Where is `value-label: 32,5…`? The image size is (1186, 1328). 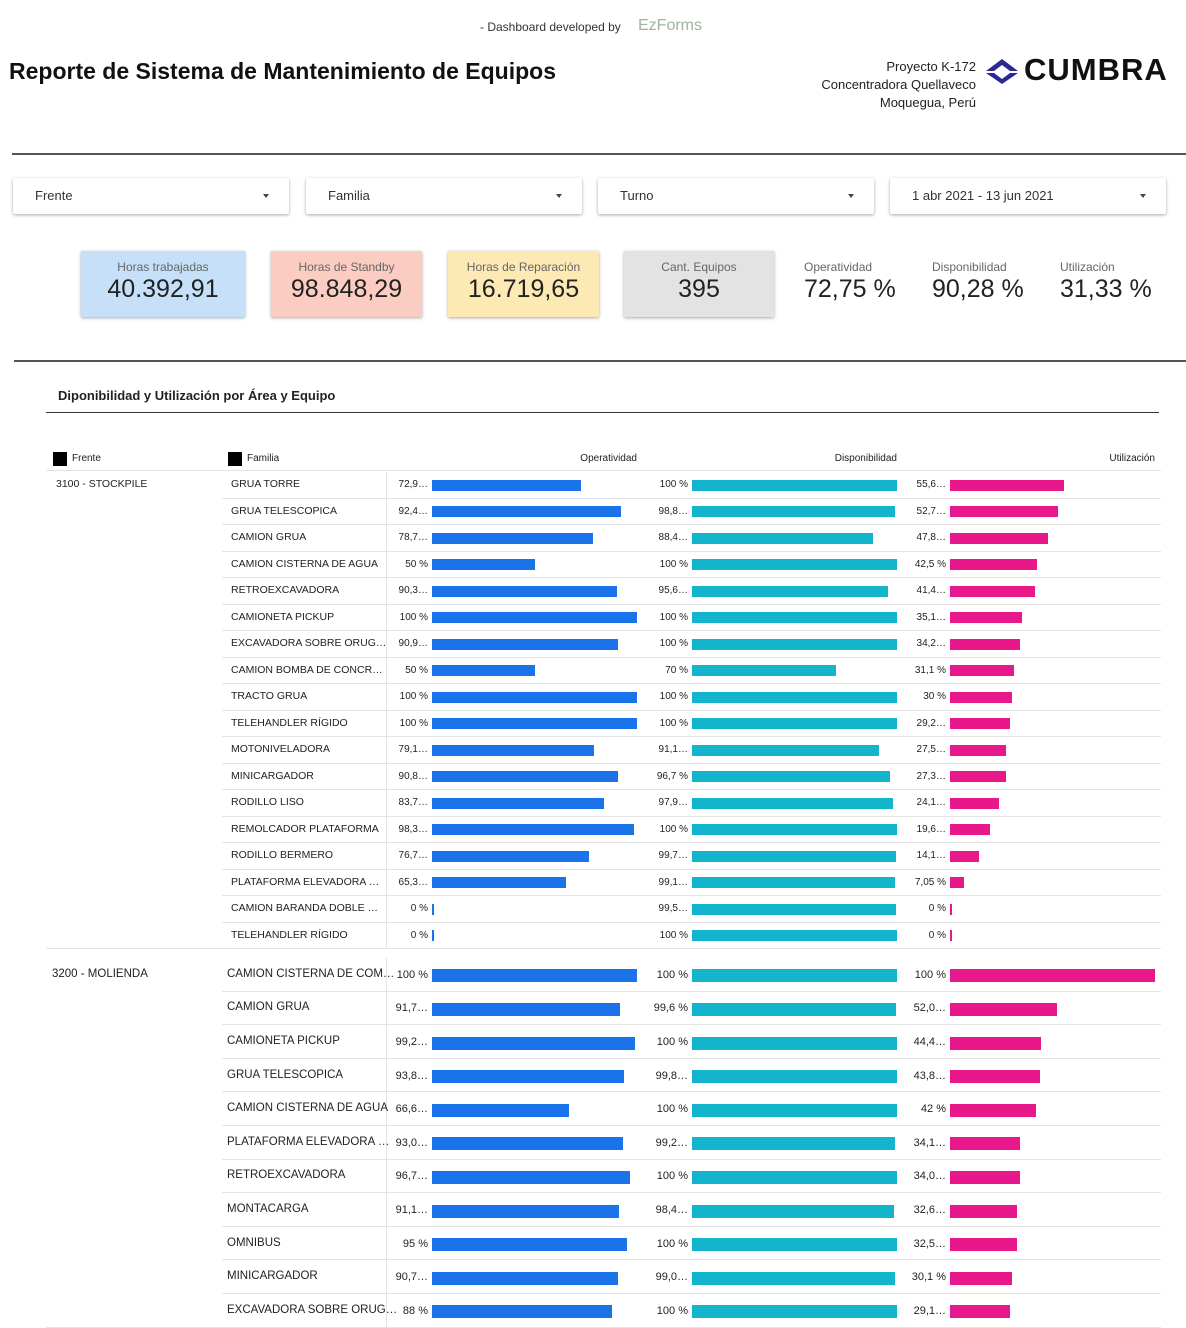 value-label: 32,5… is located at coordinates (929, 1243).